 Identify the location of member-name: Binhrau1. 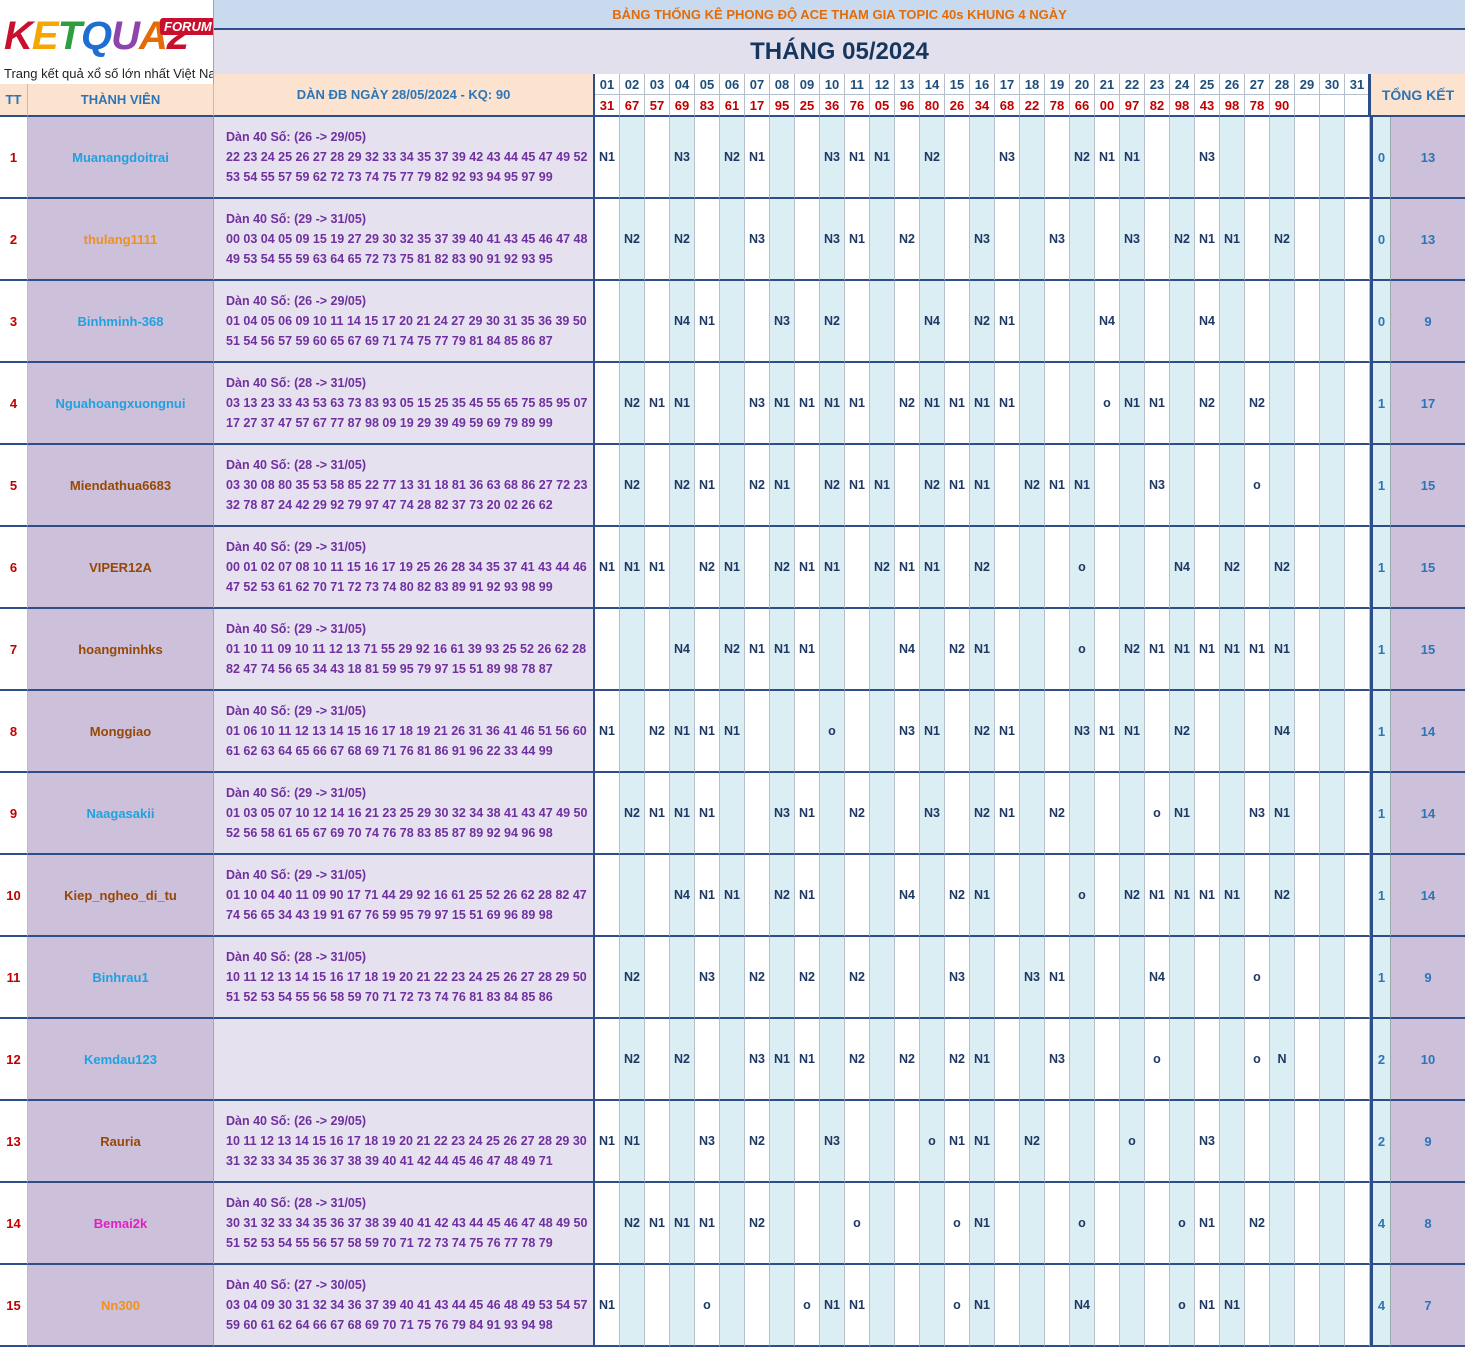
(121, 978).